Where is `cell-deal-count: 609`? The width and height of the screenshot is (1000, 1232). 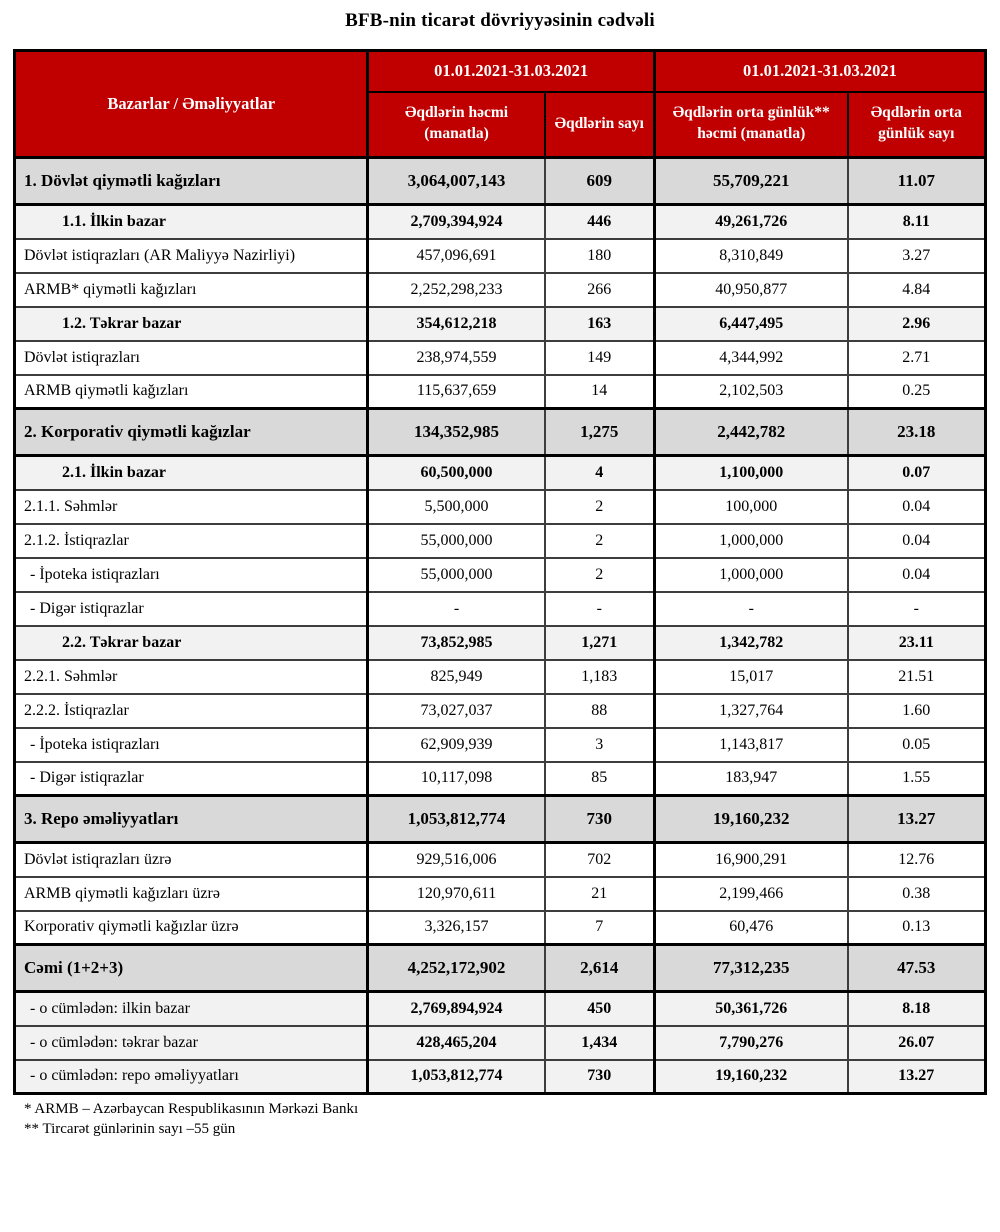
cell-deal-count: 609 is located at coordinates (599, 181).